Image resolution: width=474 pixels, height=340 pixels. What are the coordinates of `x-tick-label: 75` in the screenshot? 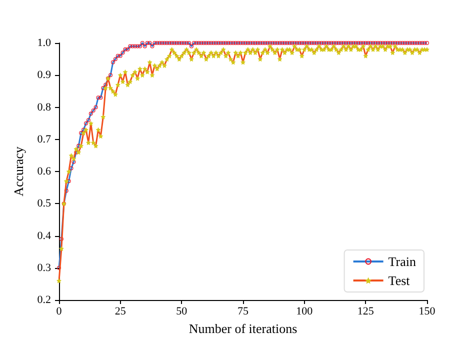 It's located at (243, 312).